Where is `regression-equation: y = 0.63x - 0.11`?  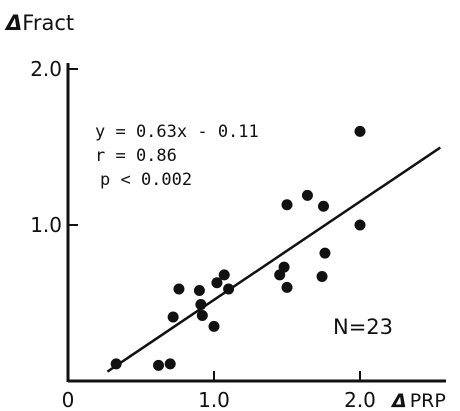
regression-equation: y = 0.63x - 0.11 is located at coordinates (177, 132).